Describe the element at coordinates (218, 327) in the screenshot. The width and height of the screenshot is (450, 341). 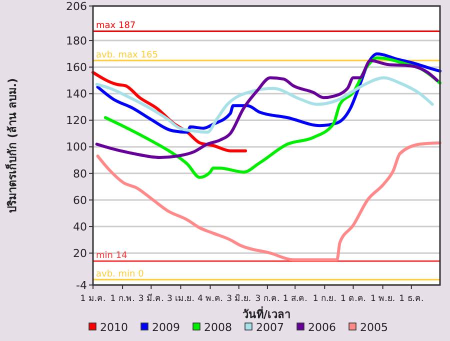
I see `legend-label: 2008` at that location.